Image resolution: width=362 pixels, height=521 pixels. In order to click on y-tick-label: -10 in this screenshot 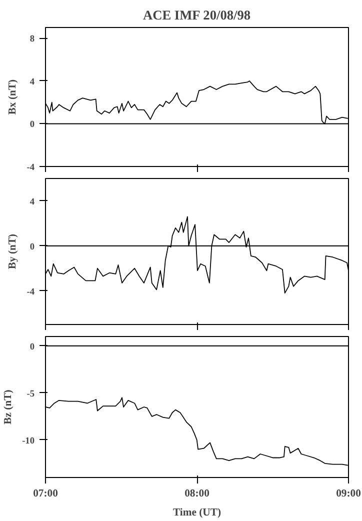, I will do `click(28, 441)`.